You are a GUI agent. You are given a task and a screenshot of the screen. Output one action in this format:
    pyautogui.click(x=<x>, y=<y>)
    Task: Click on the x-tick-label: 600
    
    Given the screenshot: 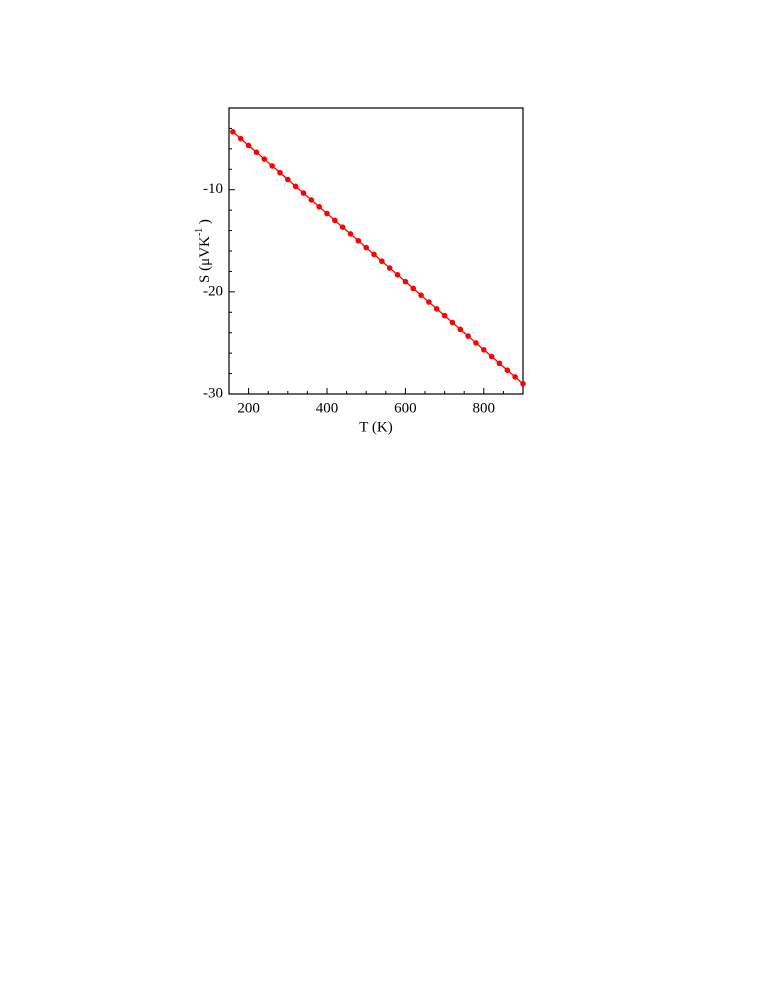 What is the action you would take?
    pyautogui.click(x=405, y=408)
    